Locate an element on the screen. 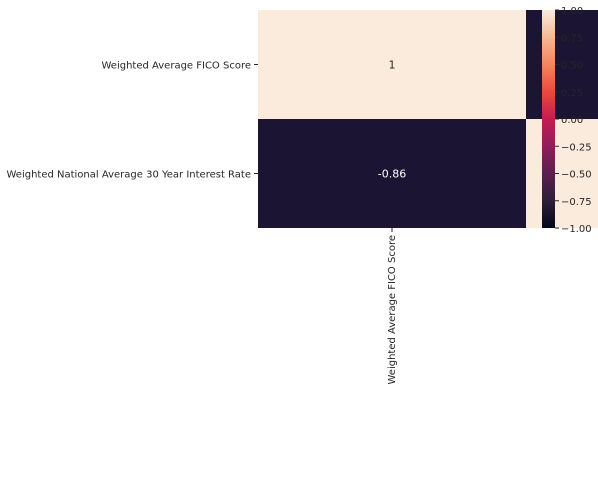 The width and height of the screenshot is (598, 486). colorbar-tick-label: −0.50 is located at coordinates (576, 175).